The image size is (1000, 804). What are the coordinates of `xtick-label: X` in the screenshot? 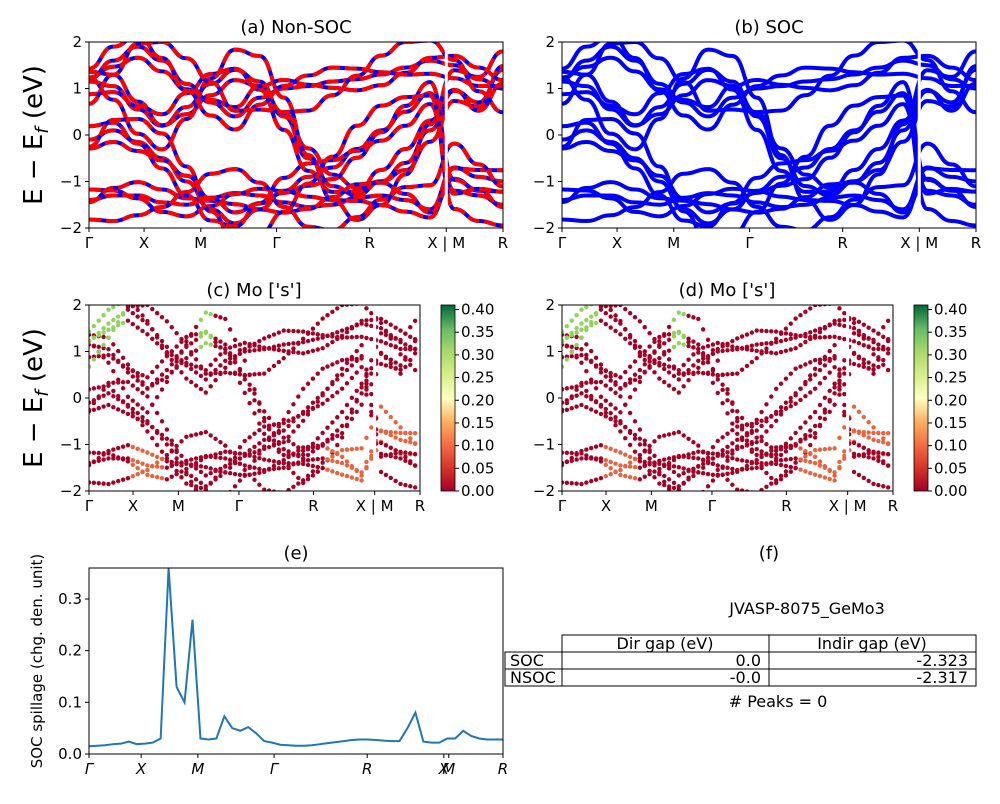 It's located at (144, 243).